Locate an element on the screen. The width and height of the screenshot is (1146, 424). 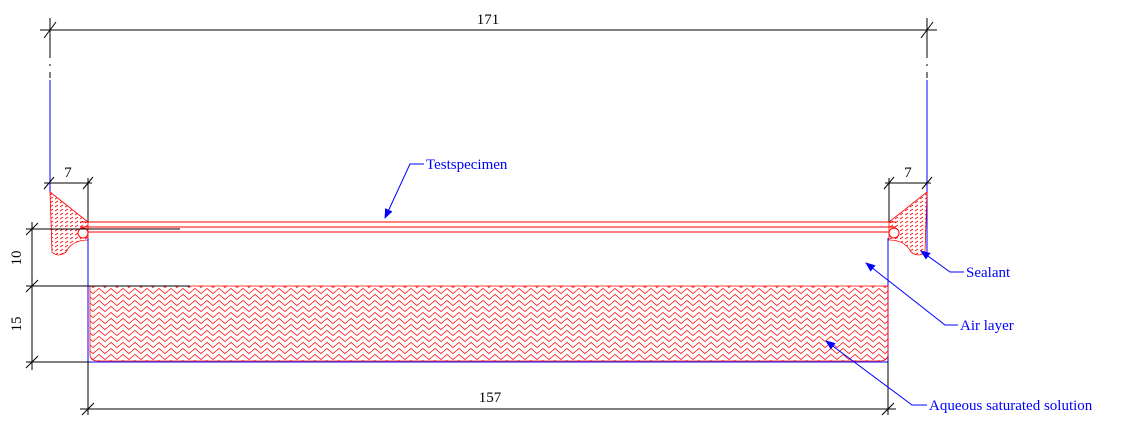
dim-7-left: 7 is located at coordinates (68, 193).